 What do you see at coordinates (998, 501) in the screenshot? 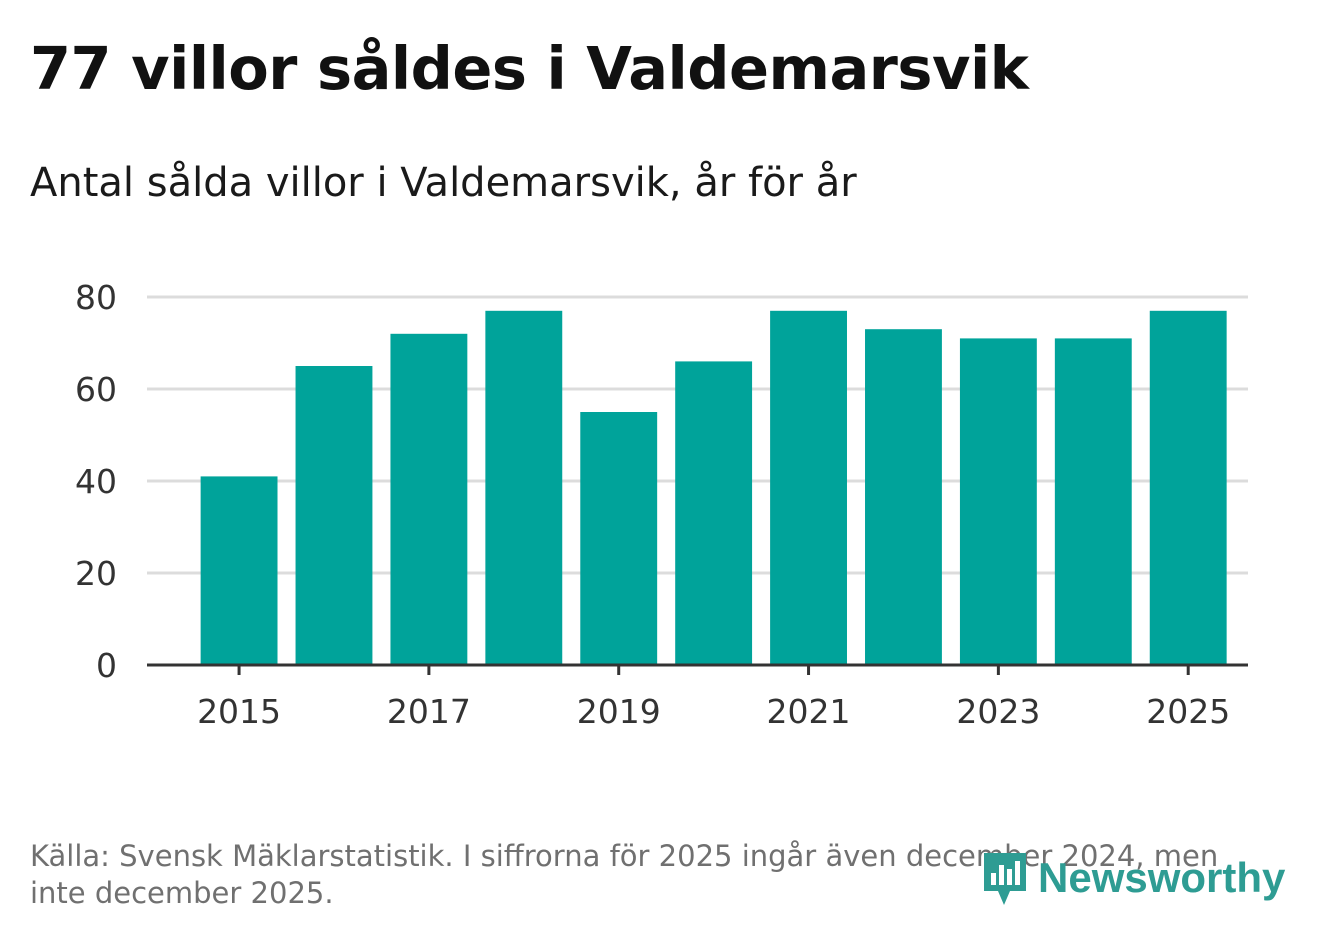
I see `bar-2023` at bounding box center [998, 501].